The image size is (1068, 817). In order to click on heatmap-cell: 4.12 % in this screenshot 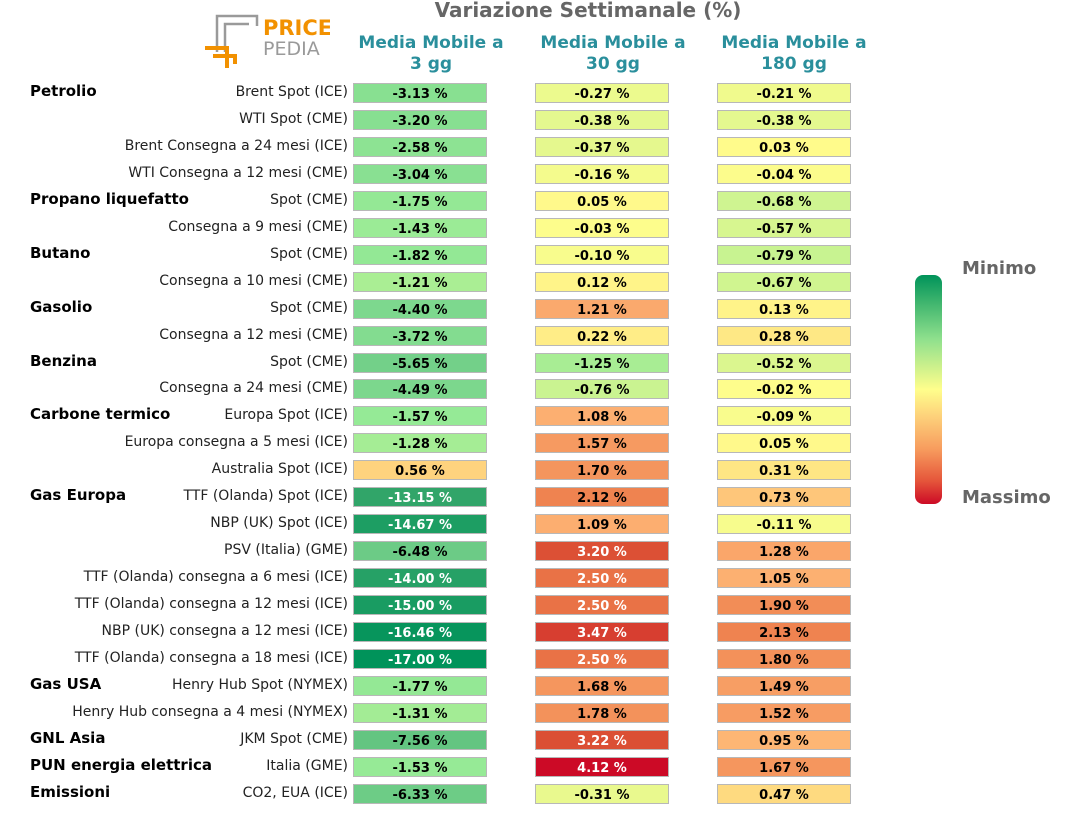, I will do `click(602, 766)`.